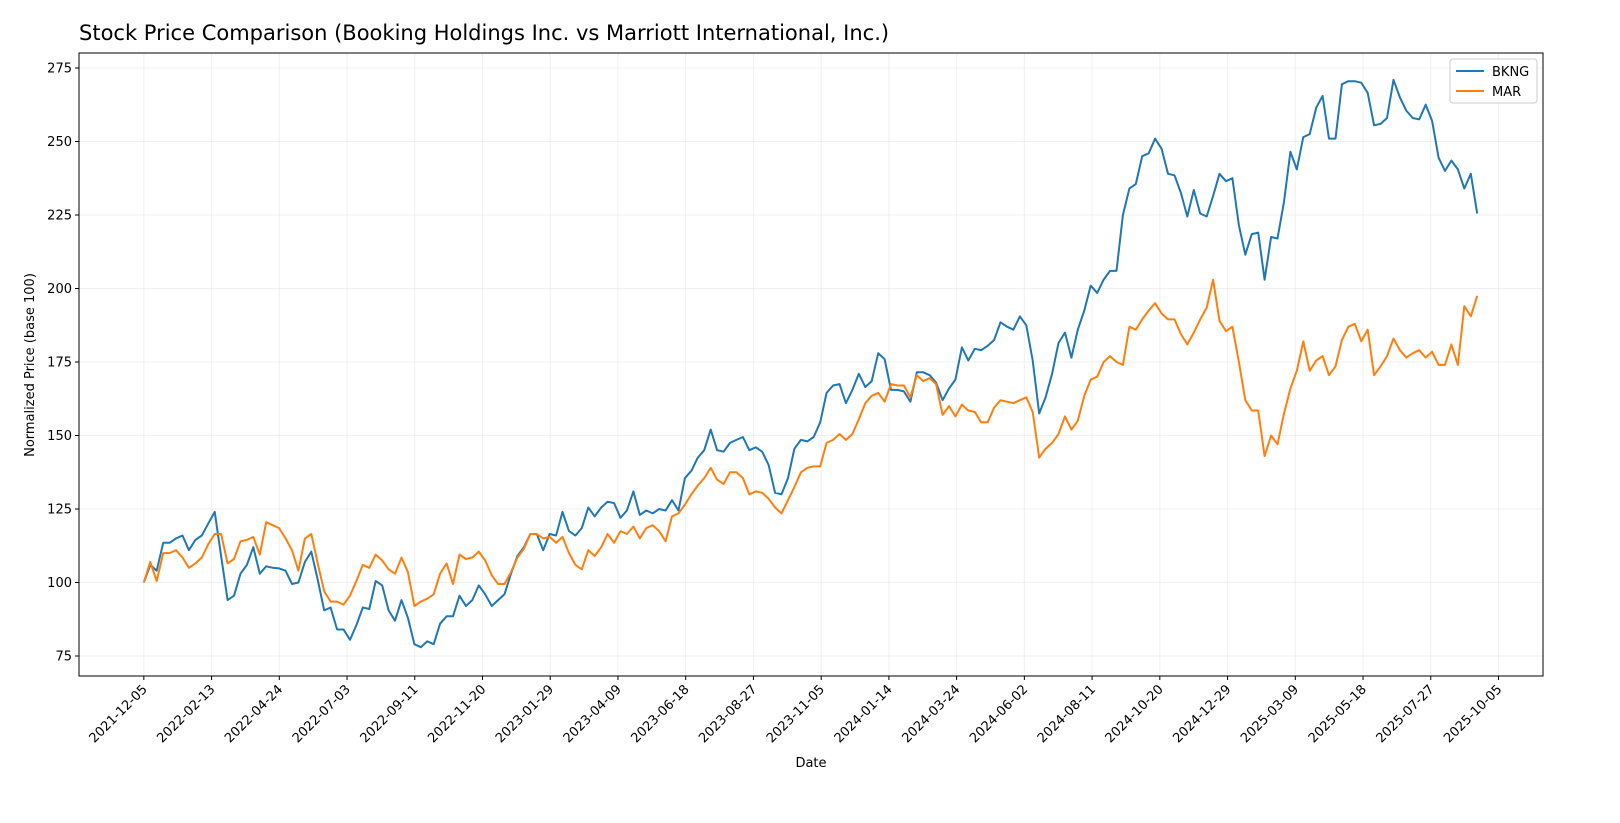 This screenshot has width=1620, height=823. Describe the element at coordinates (1135, 714) in the screenshot. I see `x-tick-label: 2024-10-20` at that location.